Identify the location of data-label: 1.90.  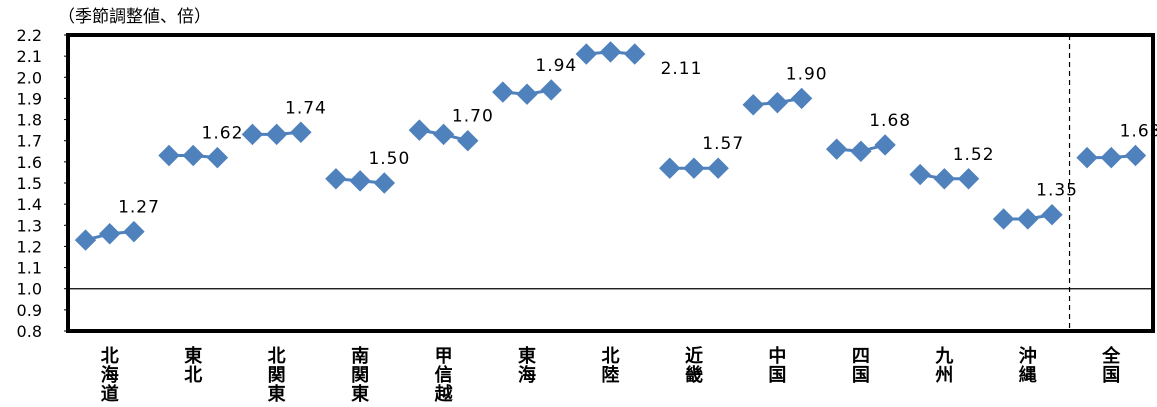
(807, 74).